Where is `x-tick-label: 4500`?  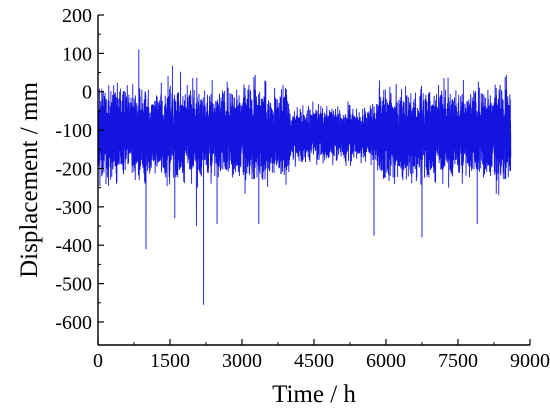 x-tick-label: 4500 is located at coordinates (314, 361).